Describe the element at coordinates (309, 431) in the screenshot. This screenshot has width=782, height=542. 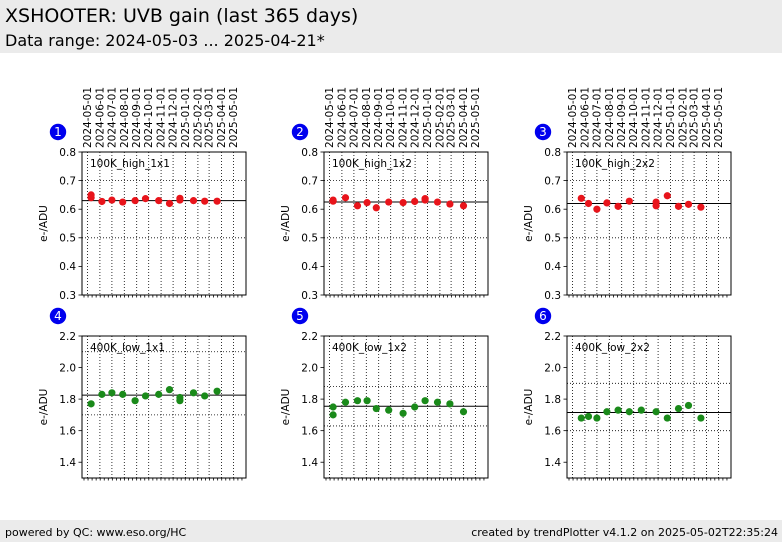
I see `y-tick-label: 1.6` at that location.